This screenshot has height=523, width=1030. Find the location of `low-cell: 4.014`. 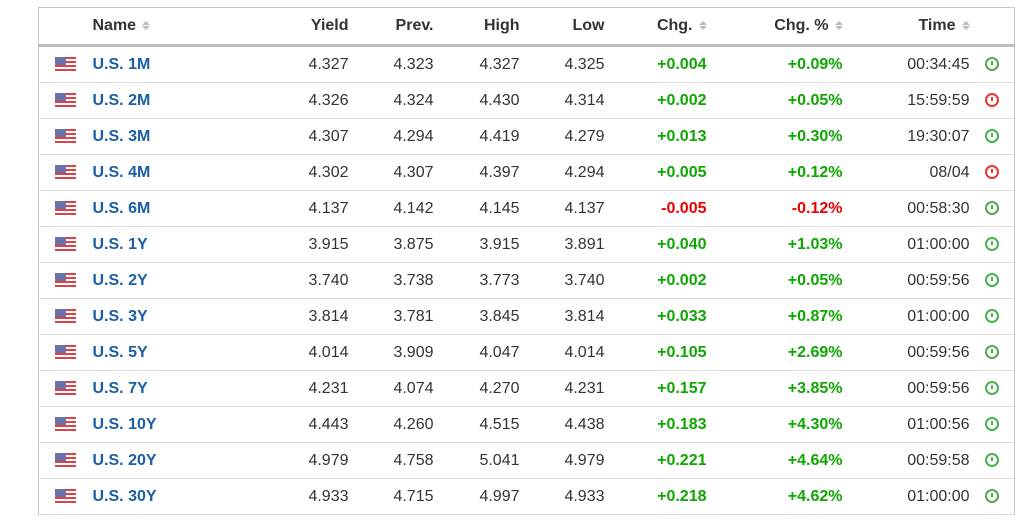

low-cell: 4.014 is located at coordinates (562, 352).